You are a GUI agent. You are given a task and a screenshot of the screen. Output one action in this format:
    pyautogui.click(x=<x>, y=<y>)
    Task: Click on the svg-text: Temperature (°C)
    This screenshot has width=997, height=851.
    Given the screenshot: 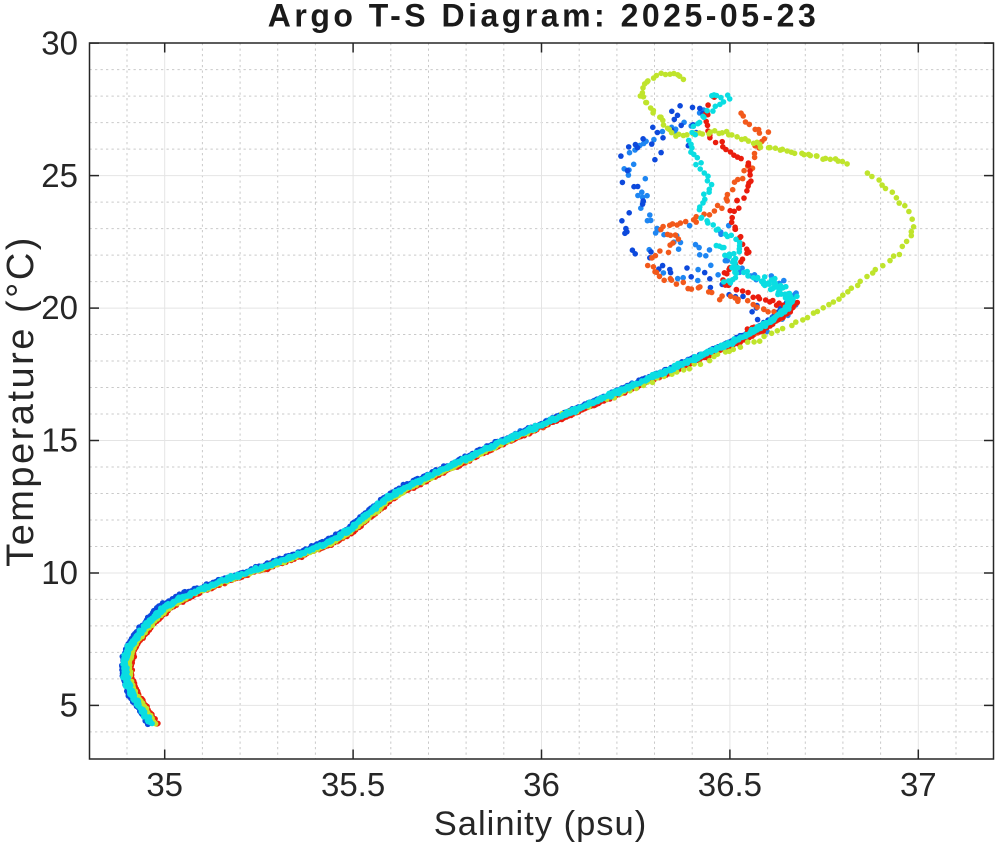 What is the action you would take?
    pyautogui.click(x=21, y=401)
    